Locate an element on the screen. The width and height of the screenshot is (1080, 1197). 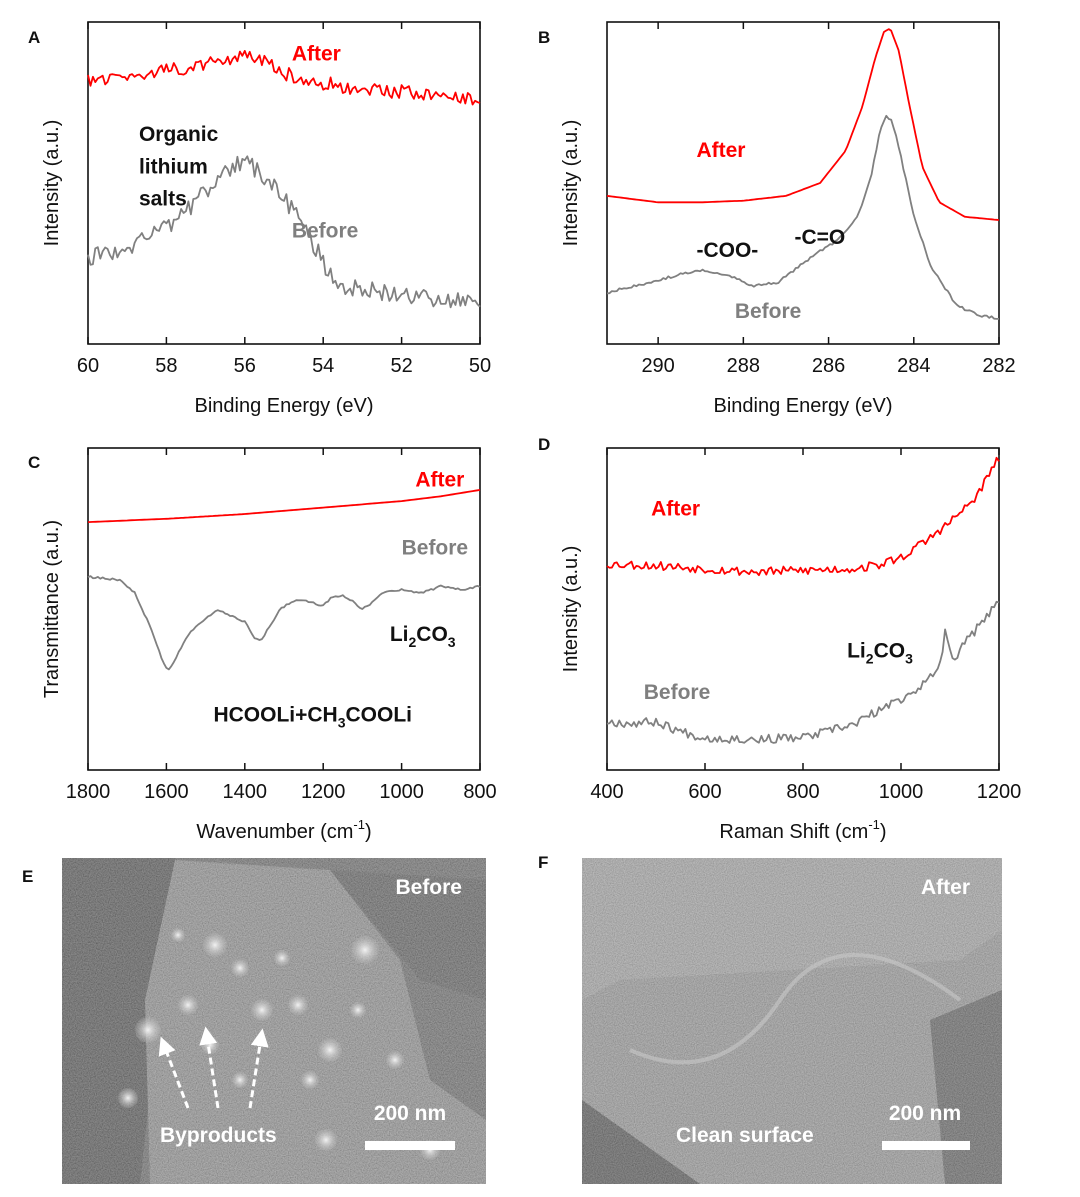
sem-f-scalebar-label: 200 nm is located at coordinates (925, 1113).